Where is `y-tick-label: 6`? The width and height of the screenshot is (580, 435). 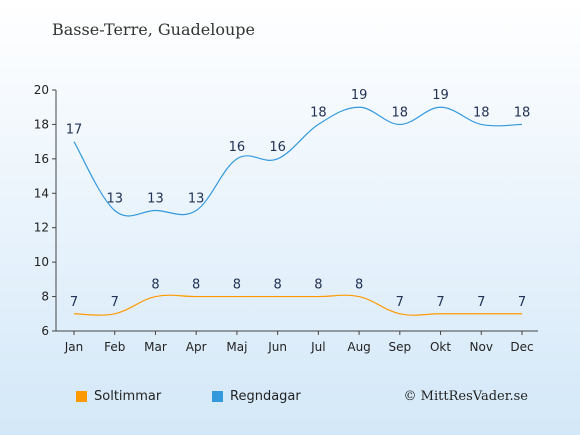 y-tick-label: 6 is located at coordinates (45, 331).